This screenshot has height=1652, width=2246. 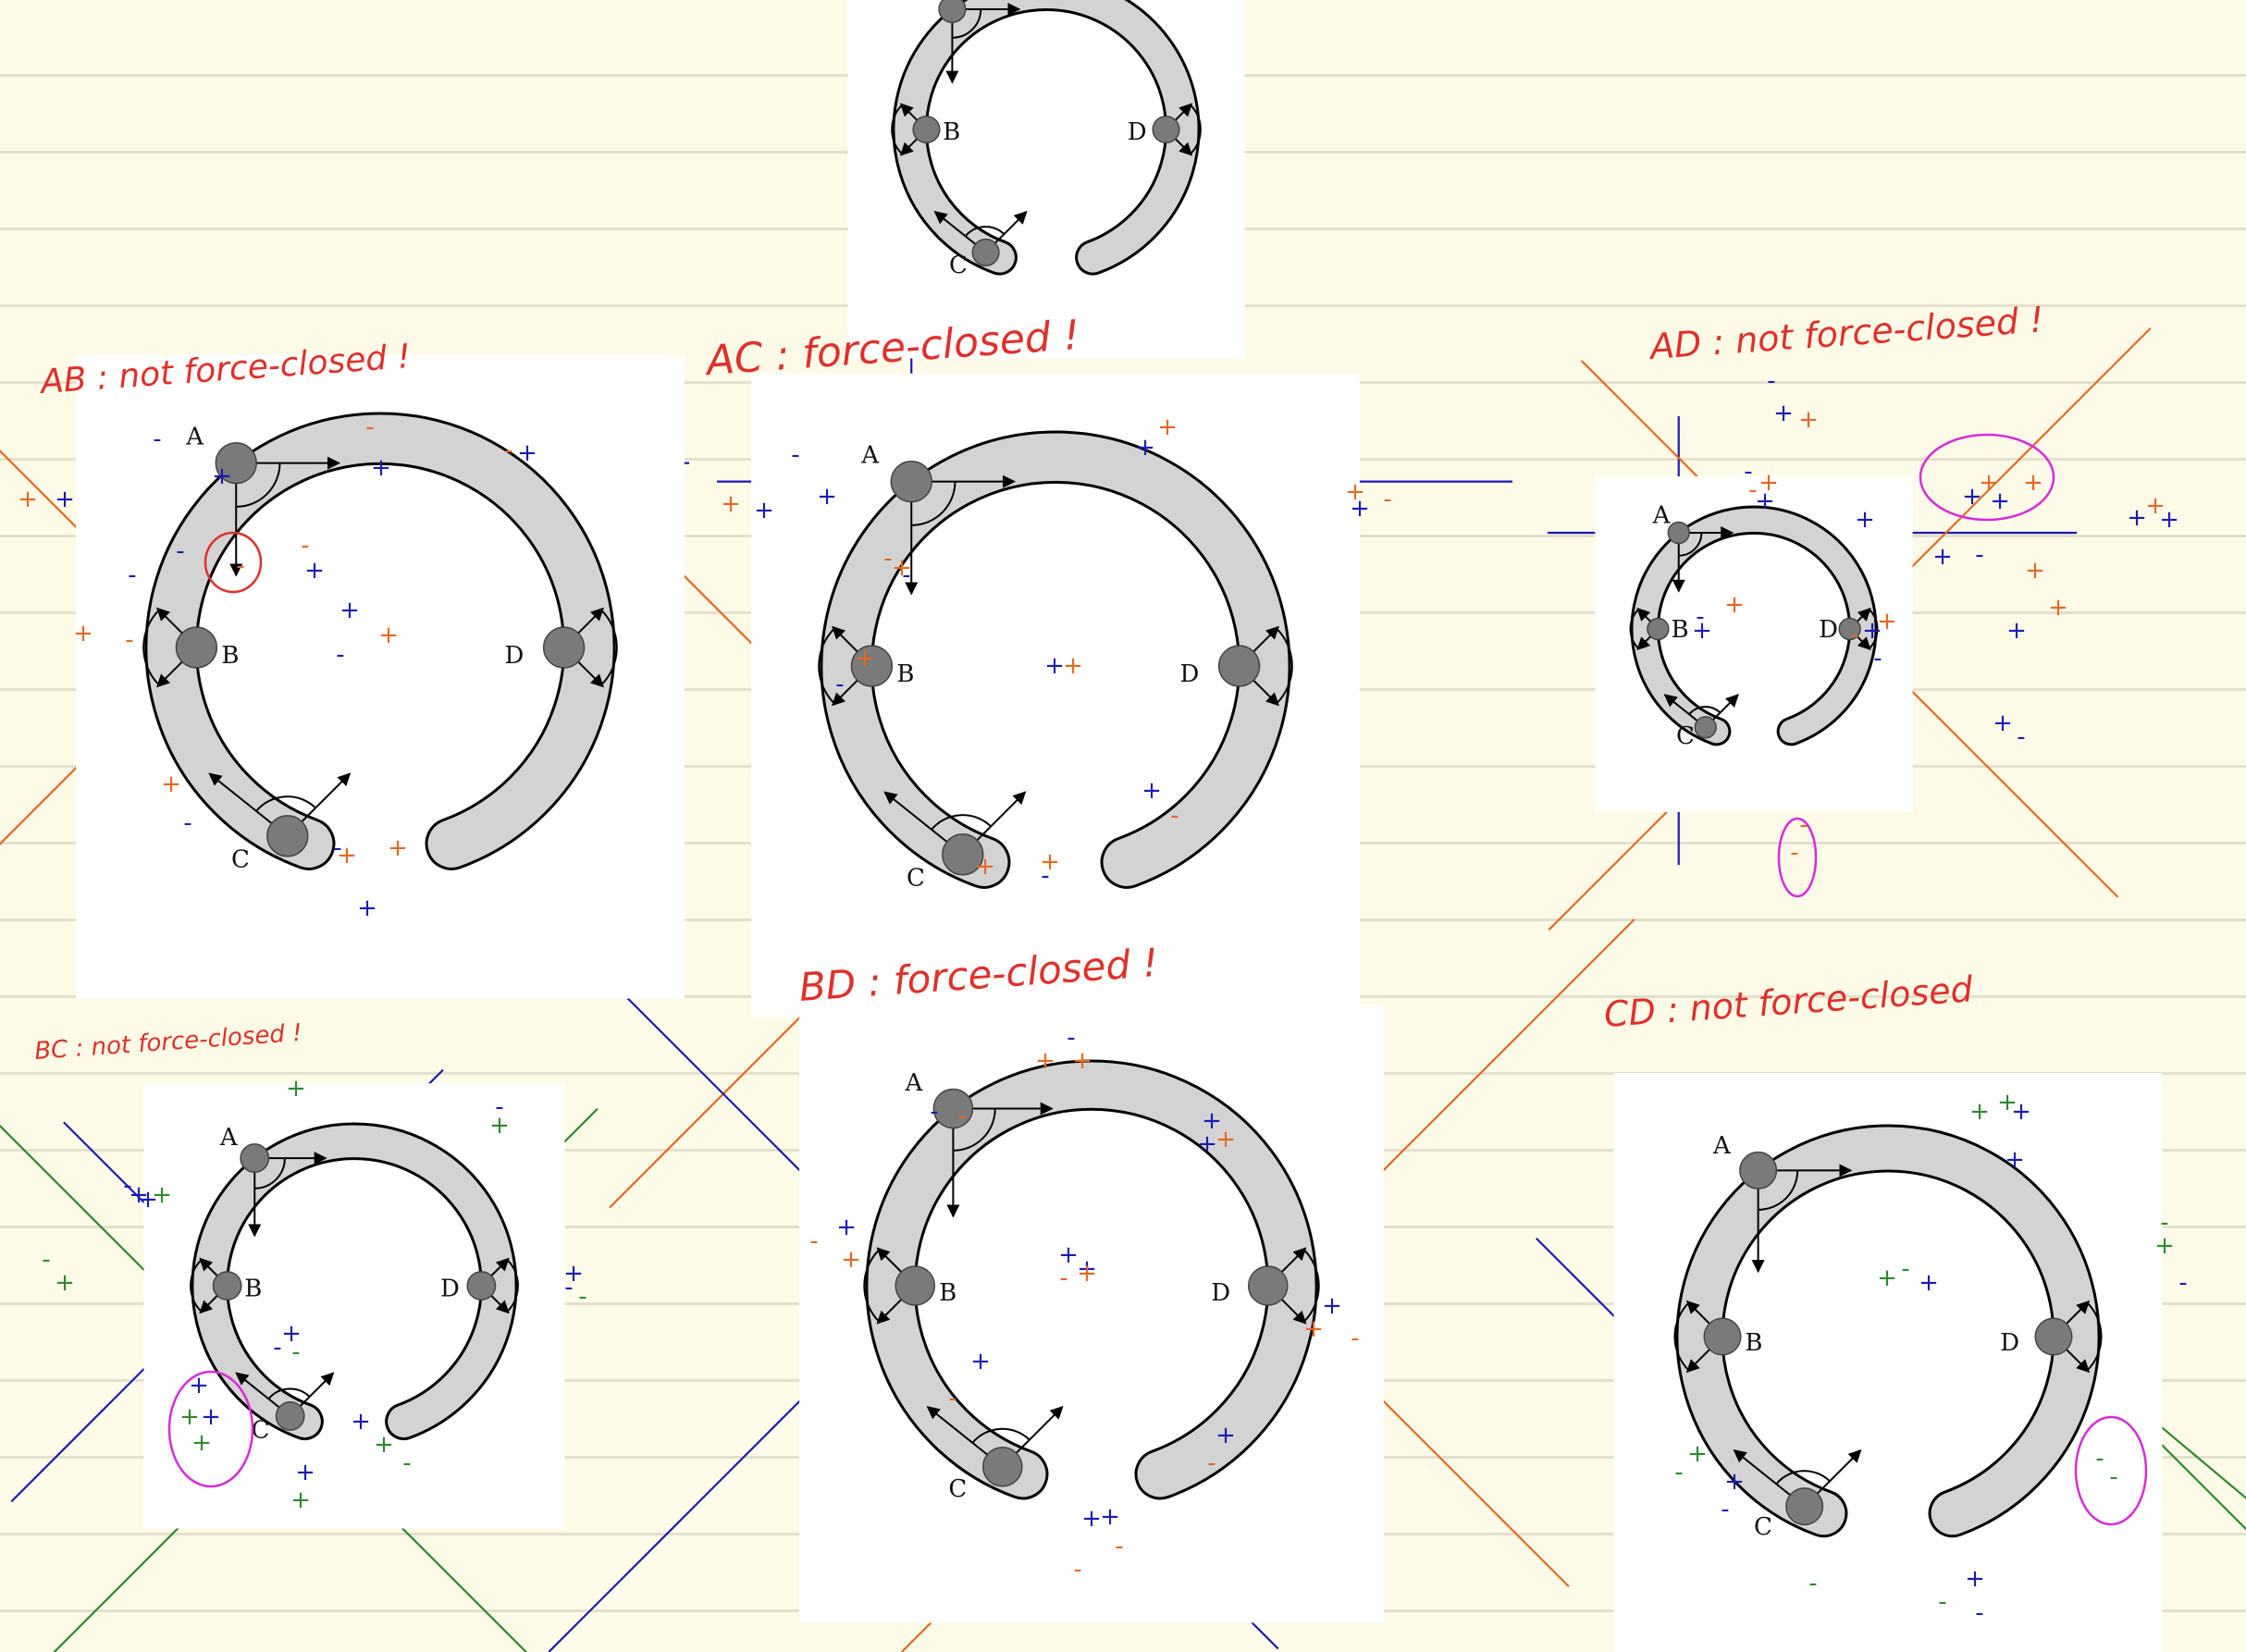 What do you see at coordinates (1705, 728) in the screenshot?
I see `contact-point-c` at bounding box center [1705, 728].